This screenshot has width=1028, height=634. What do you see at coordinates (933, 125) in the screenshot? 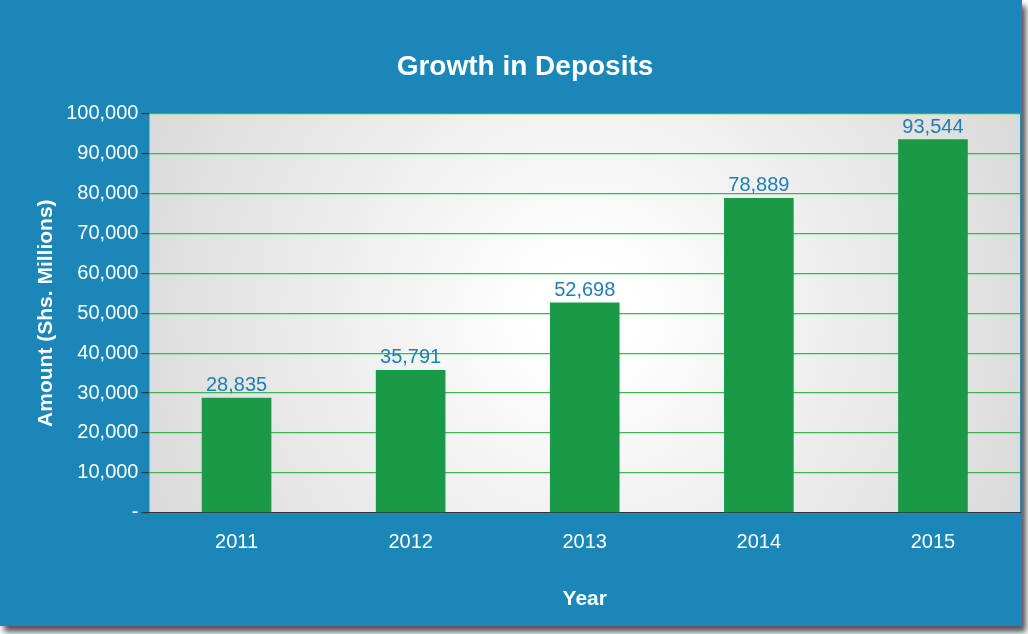
I see `data-label: 93,544` at bounding box center [933, 125].